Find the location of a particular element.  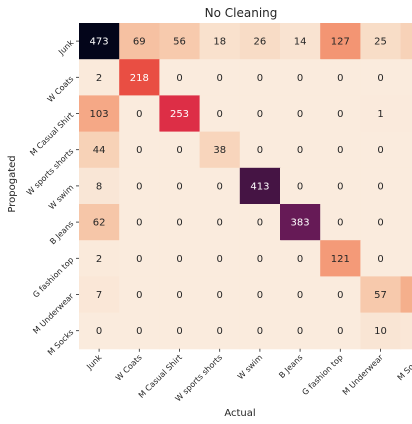

x-tick-label: Junk is located at coordinates (93, 362).